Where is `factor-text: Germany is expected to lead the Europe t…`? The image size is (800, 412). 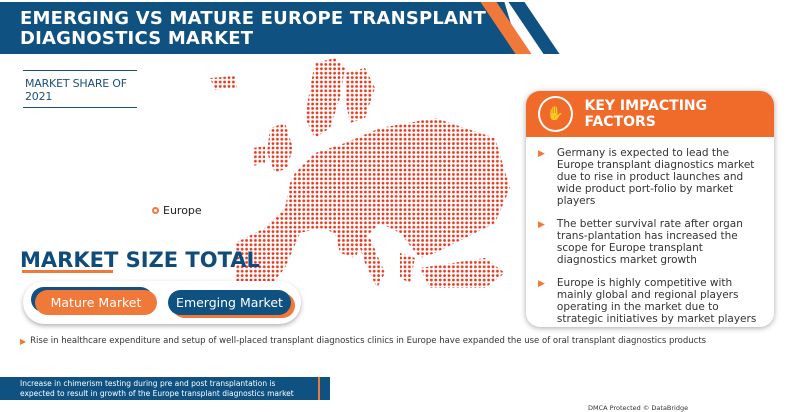 factor-text: Germany is expected to lead the Europe t… is located at coordinates (655, 177).